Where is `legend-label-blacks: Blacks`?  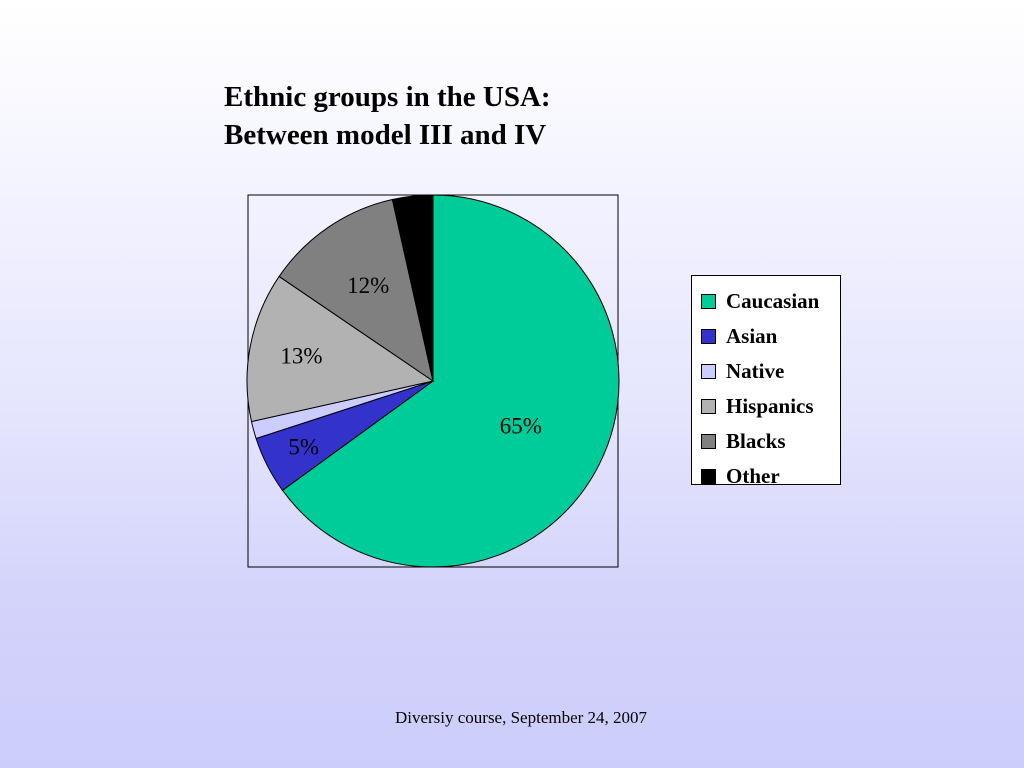
legend-label-blacks: Blacks is located at coordinates (756, 441).